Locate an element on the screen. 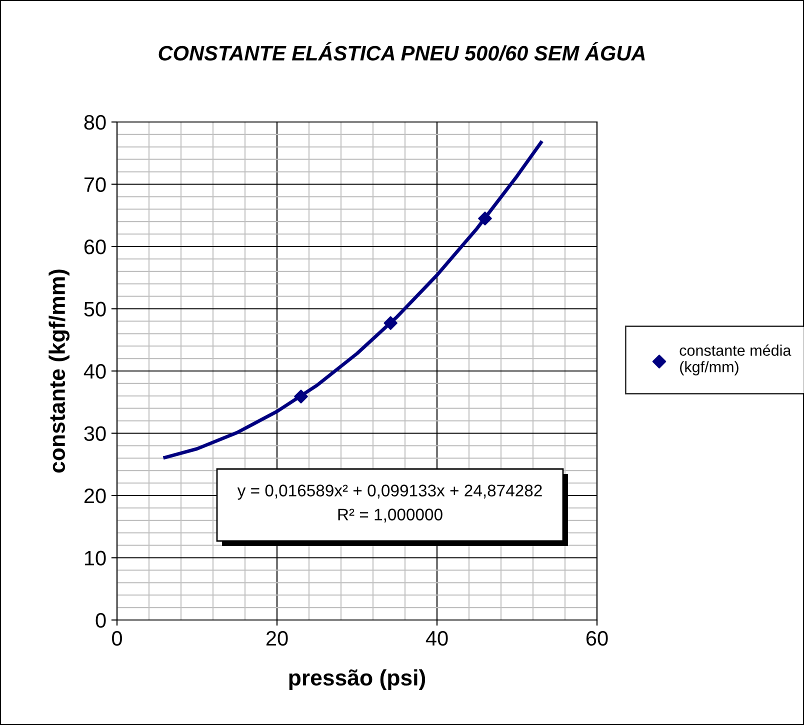  y-tick-label: 60 is located at coordinates (95, 247).